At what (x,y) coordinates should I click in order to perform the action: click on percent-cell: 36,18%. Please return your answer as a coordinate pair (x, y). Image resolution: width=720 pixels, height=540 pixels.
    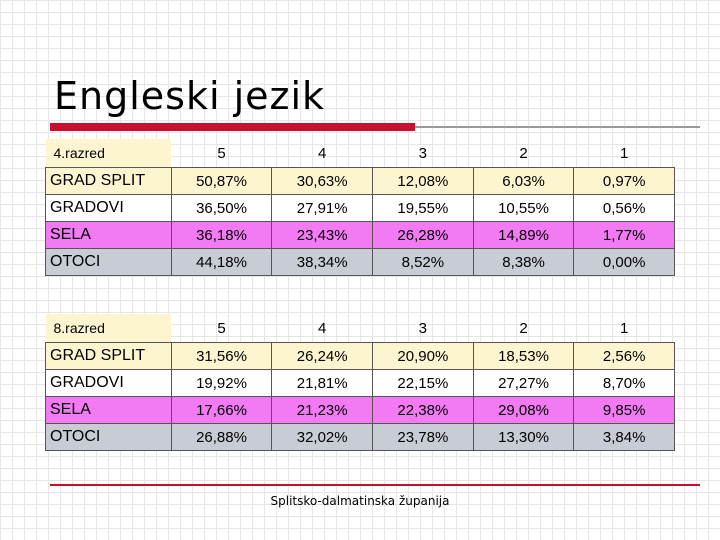
    Looking at the image, I should click on (221, 235).